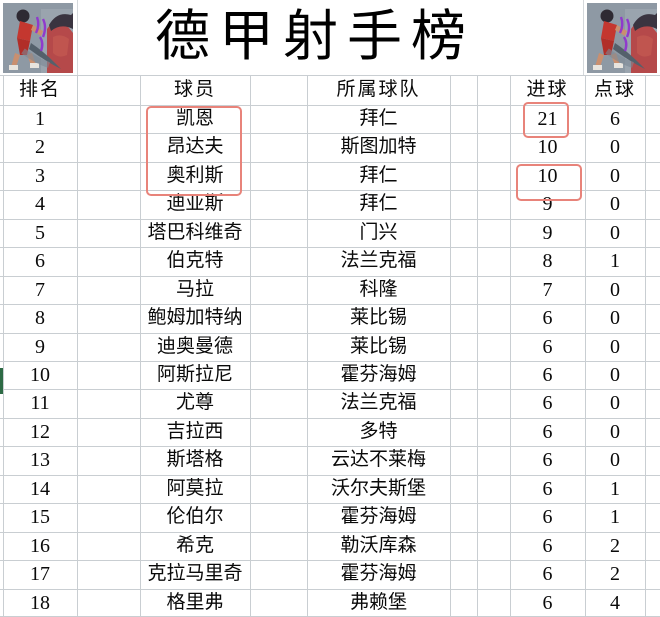 The image size is (660, 617). I want to click on rank-cell: 9, so click(40, 346).